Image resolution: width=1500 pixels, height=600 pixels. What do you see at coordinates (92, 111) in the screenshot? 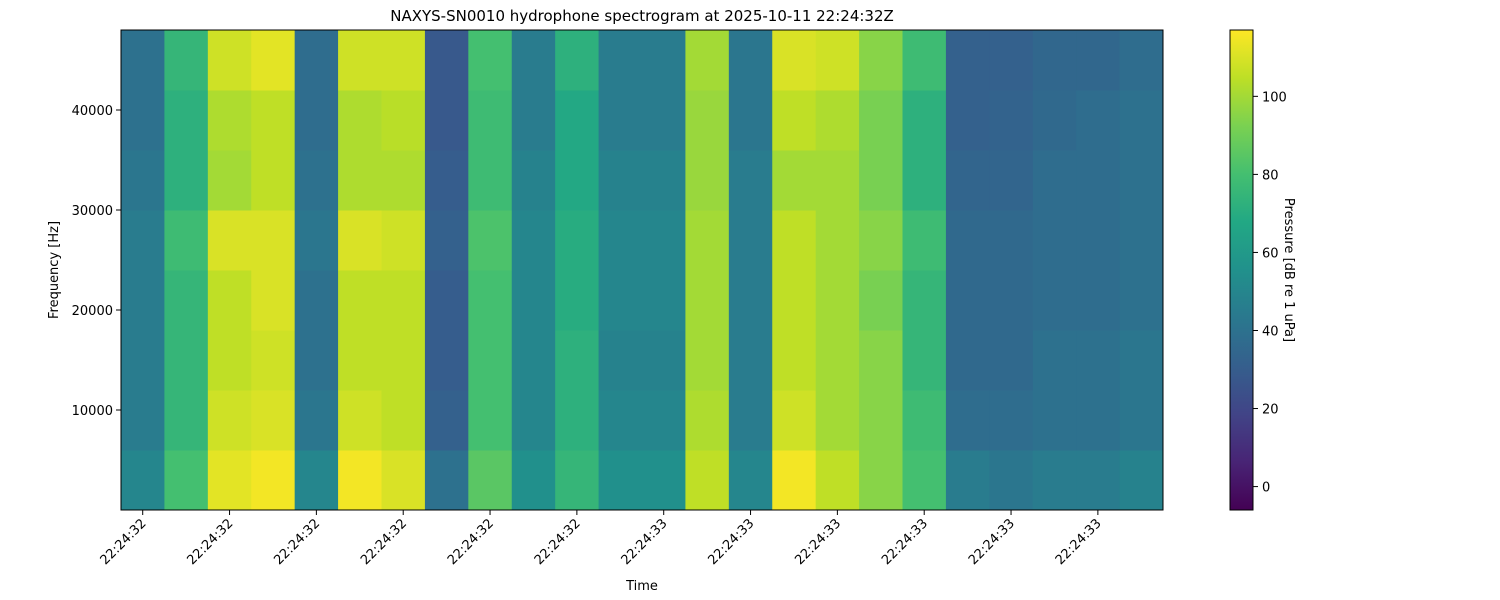
I see `y-tick-label: 40000` at bounding box center [92, 111].